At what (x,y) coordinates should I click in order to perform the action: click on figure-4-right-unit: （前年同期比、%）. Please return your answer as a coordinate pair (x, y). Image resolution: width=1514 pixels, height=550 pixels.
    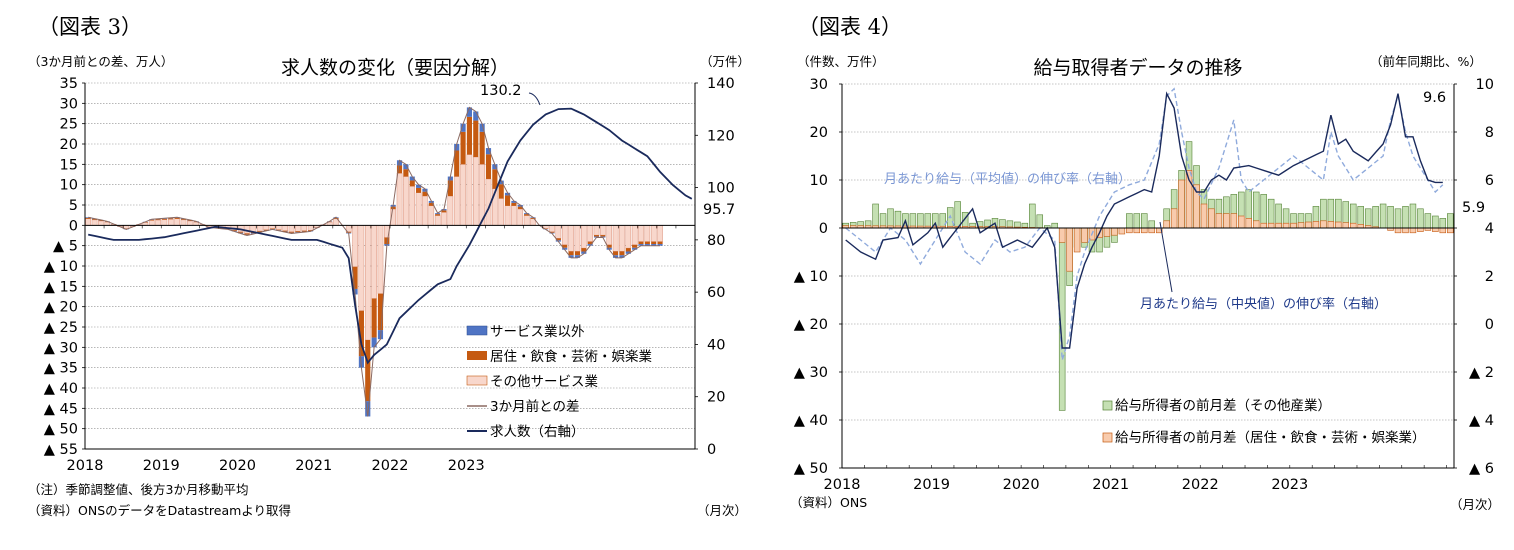
    Looking at the image, I should click on (1426, 61).